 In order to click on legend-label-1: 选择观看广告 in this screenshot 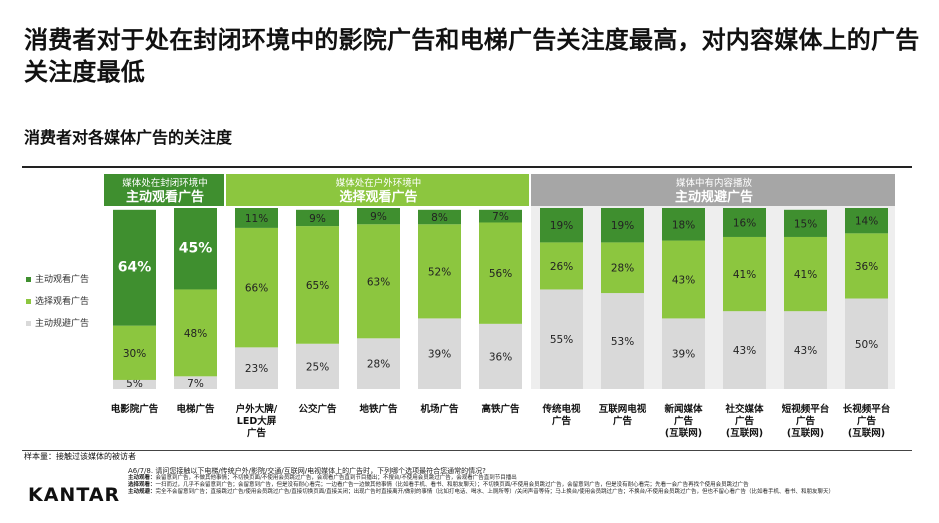, I will do `click(62, 301)`.